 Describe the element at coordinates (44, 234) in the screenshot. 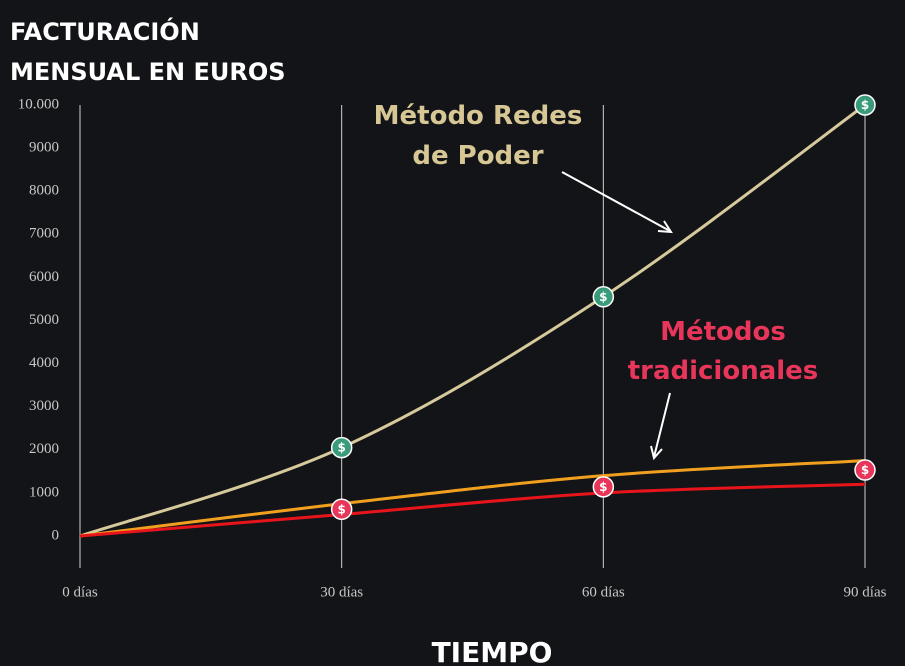

I see `y-tick-label: 7000` at that location.